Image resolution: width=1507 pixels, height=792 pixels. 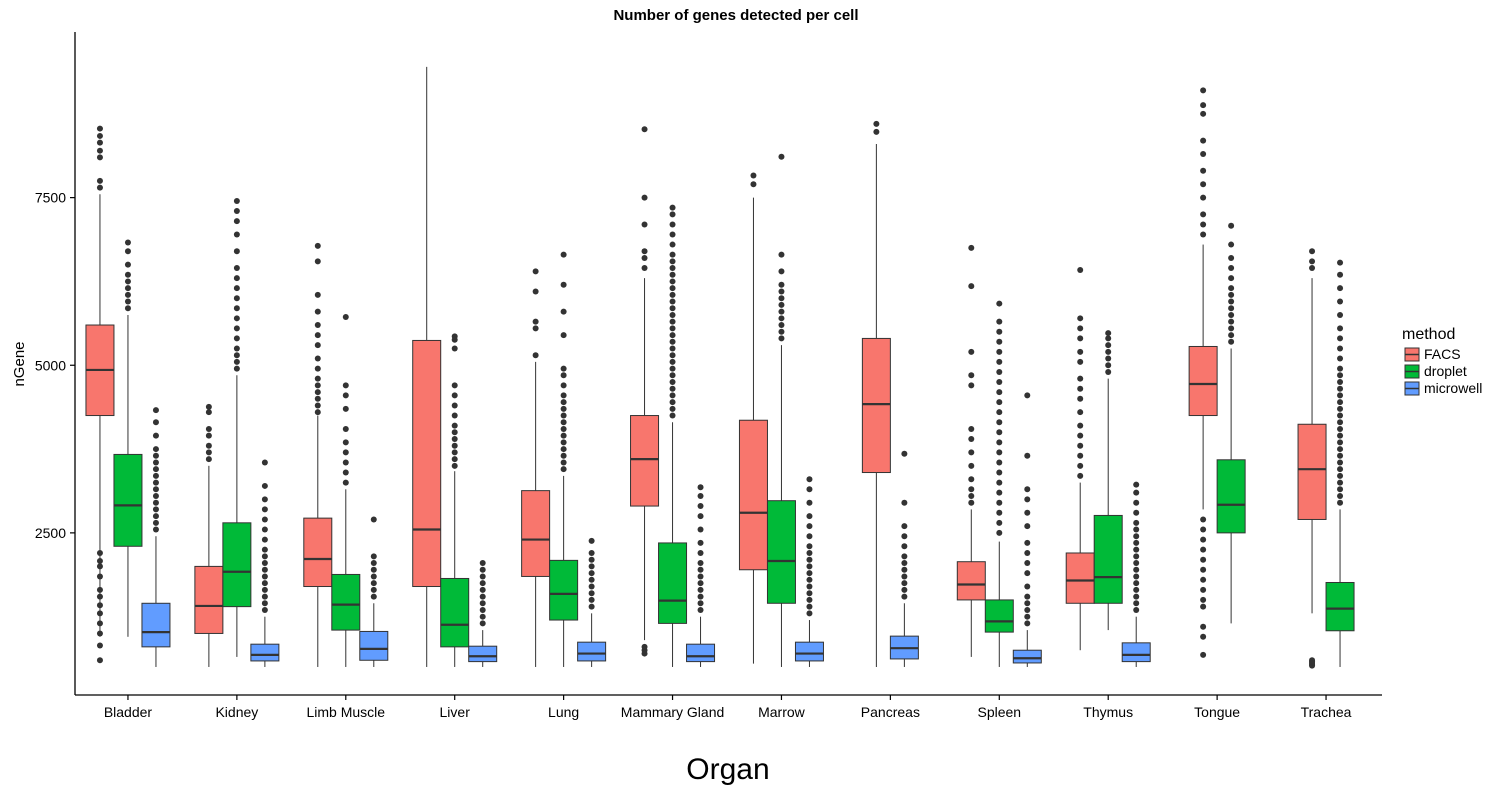 What do you see at coordinates (999, 483) in the screenshot?
I see `box-spleen-droplet` at bounding box center [999, 483].